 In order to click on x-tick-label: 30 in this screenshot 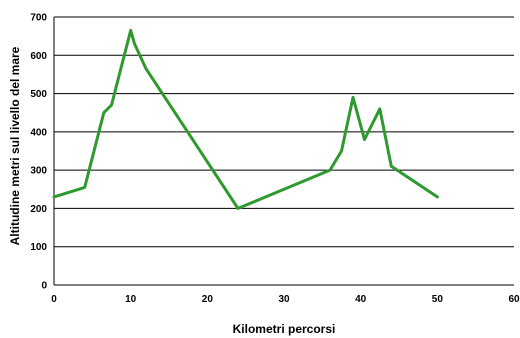, I will do `click(284, 299)`.